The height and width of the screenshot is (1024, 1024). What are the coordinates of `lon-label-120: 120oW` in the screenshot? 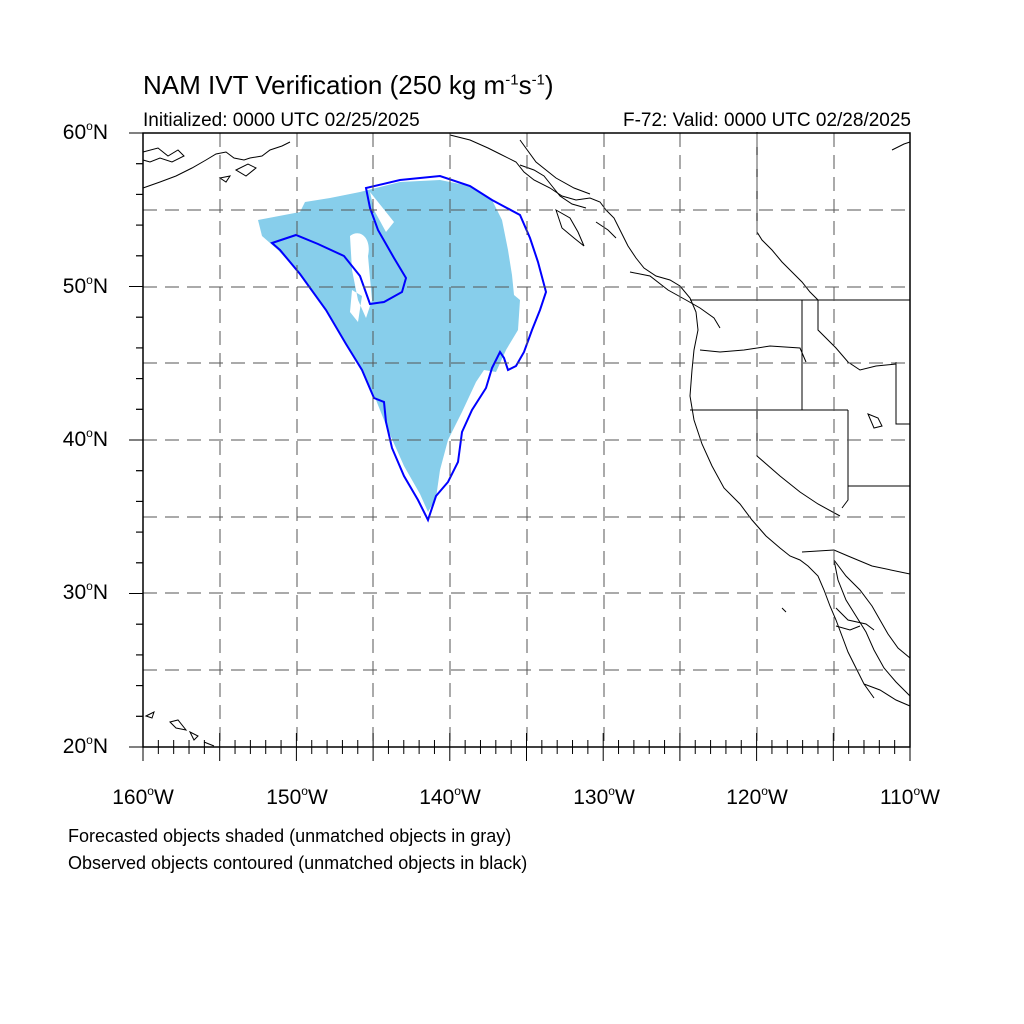 It's located at (757, 796).